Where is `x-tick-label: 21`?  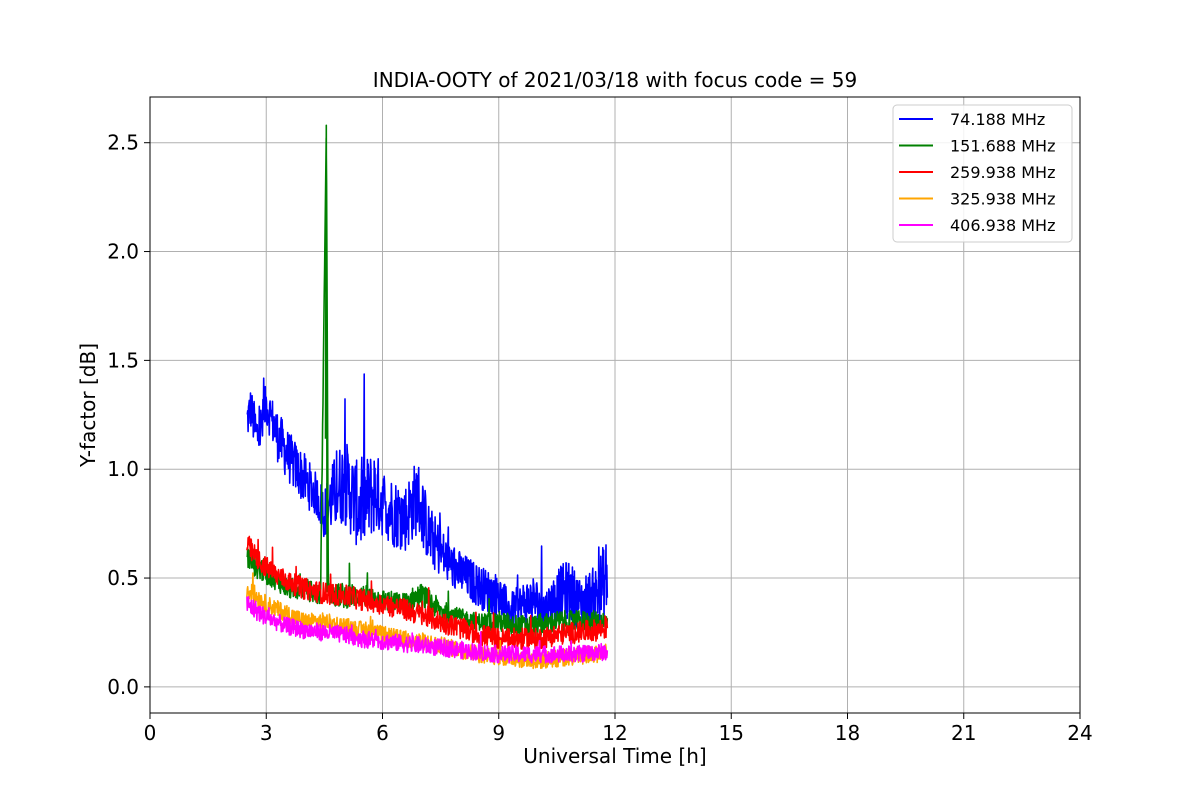 x-tick-label: 21 is located at coordinates (963, 733).